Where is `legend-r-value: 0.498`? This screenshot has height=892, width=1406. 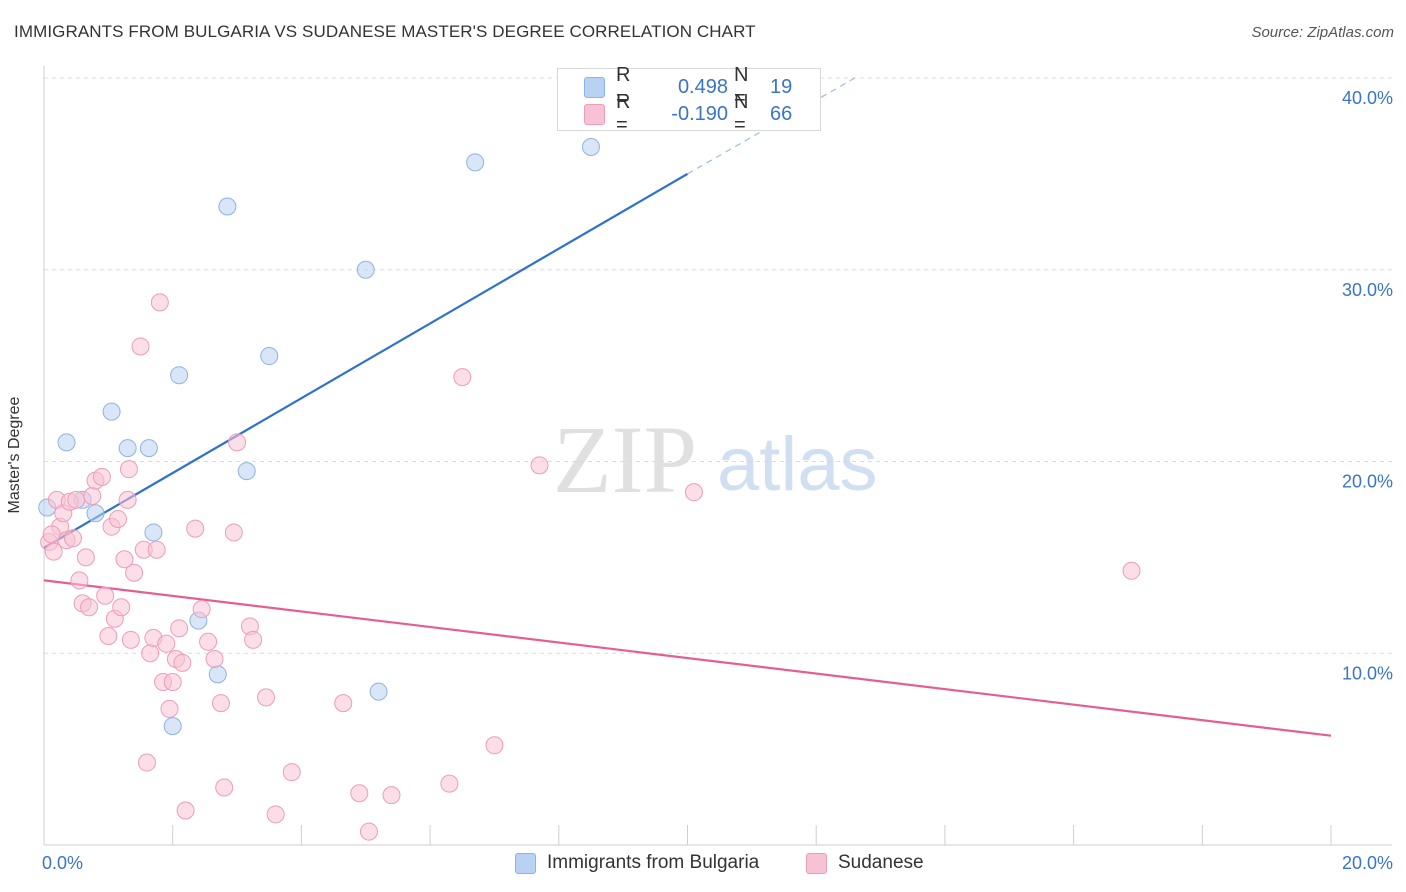 legend-r-value: 0.498 is located at coordinates (702, 86).